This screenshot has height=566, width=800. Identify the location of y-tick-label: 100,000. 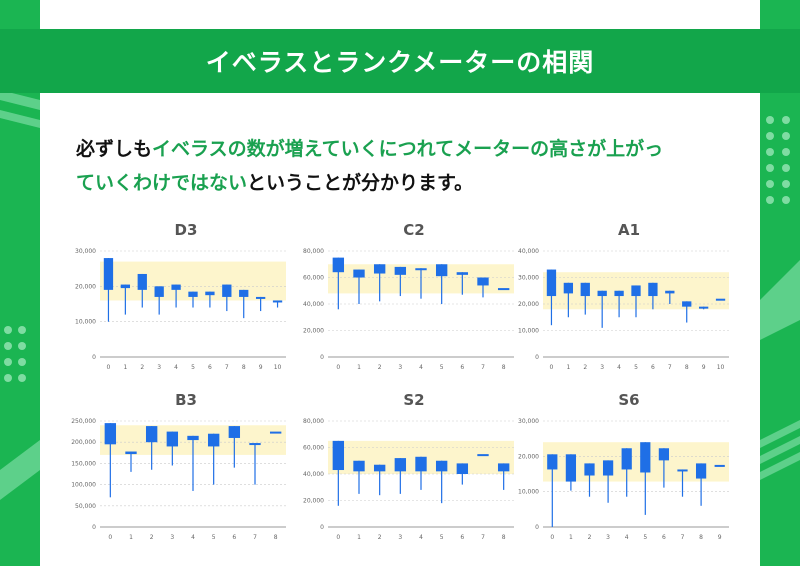
(83, 485).